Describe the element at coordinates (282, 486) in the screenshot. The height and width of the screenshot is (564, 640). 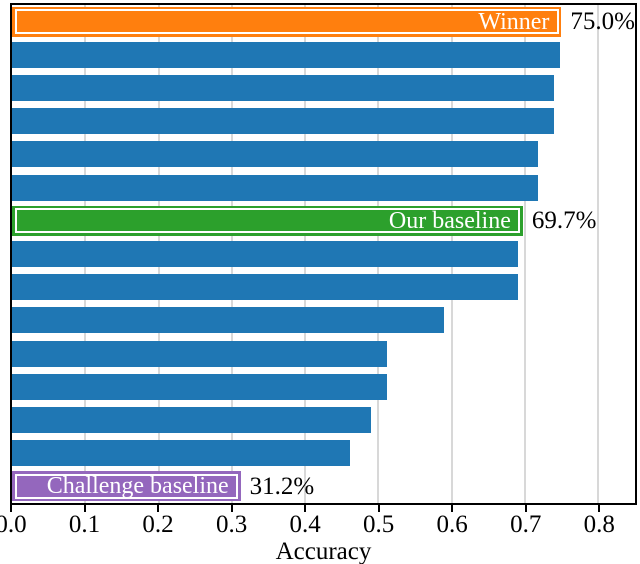
I see `value-label: 31.2%` at that location.